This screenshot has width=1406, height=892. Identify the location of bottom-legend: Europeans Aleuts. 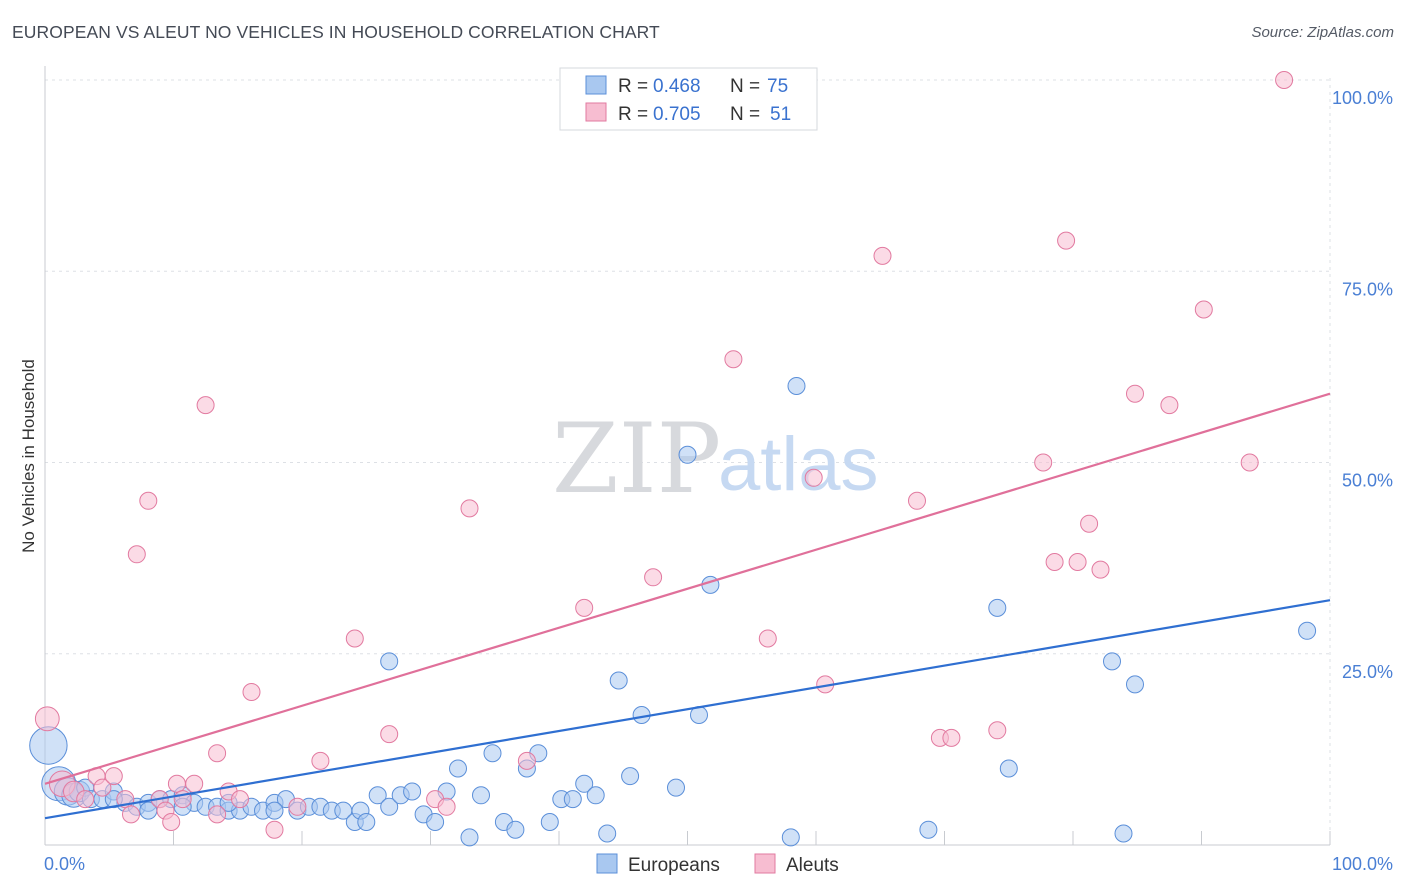
(717, 864).